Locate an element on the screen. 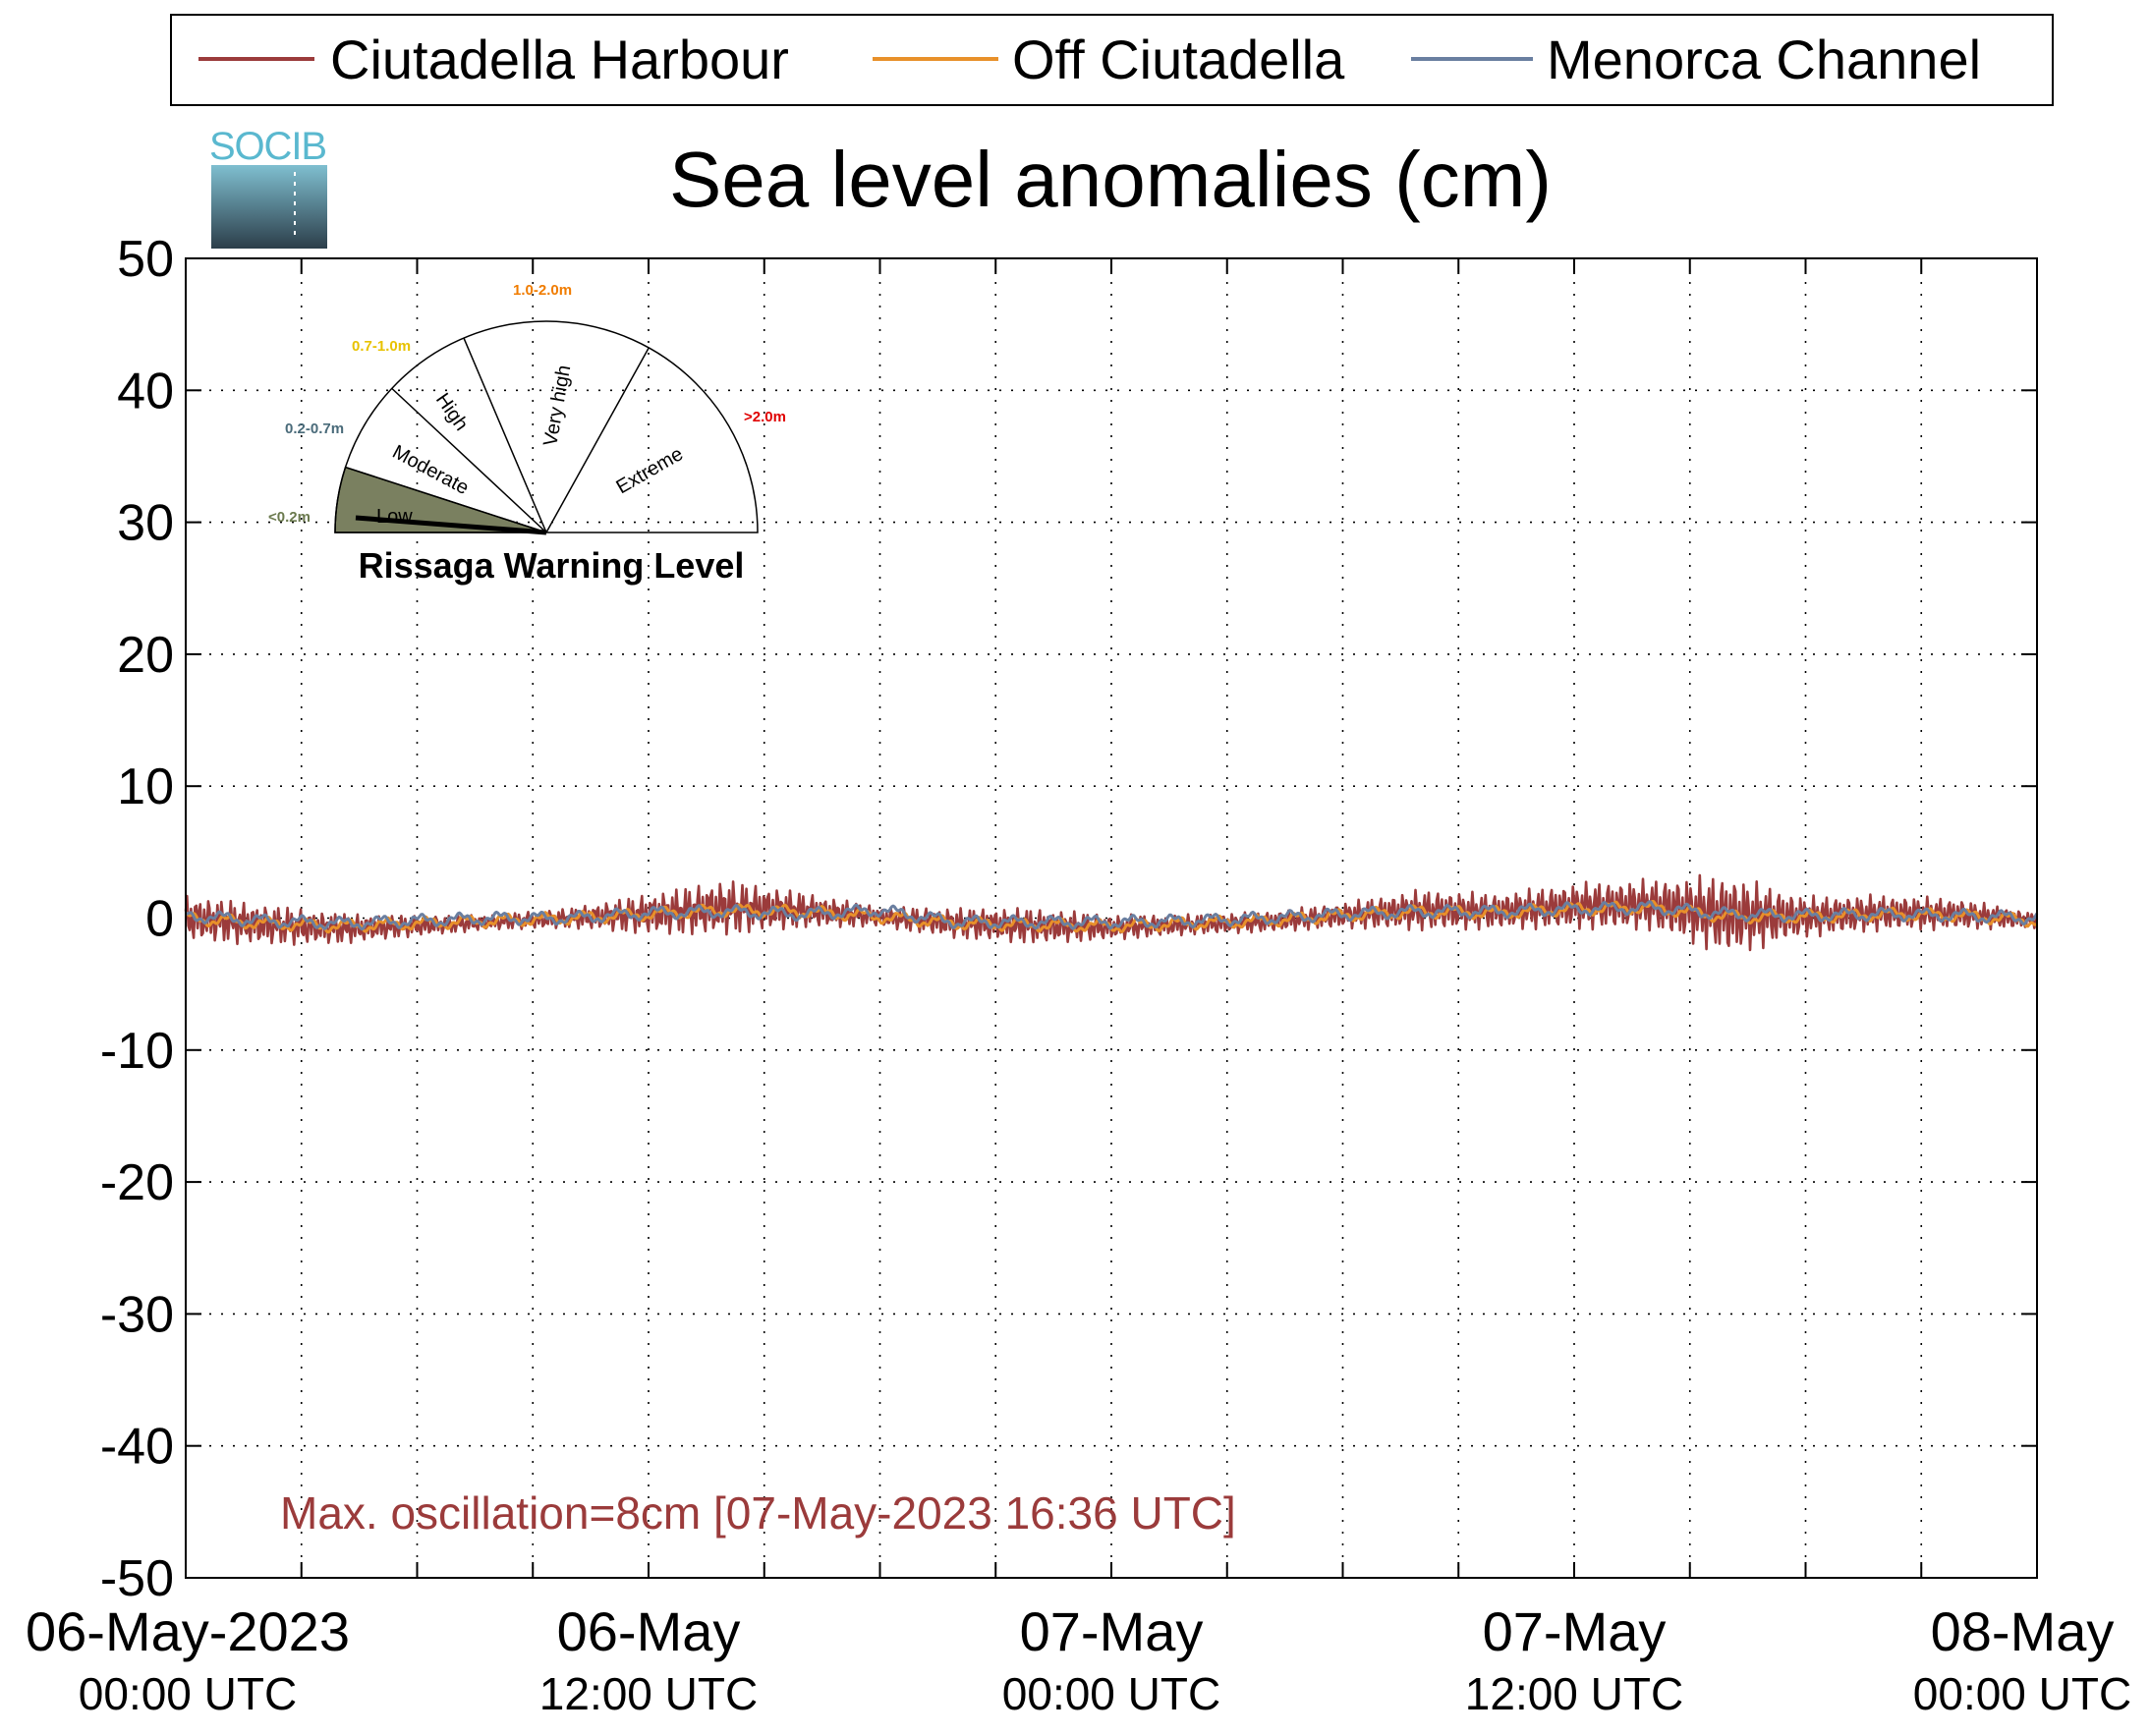 The height and width of the screenshot is (1736, 2150). y-tick-label: -30 is located at coordinates (137, 1314).